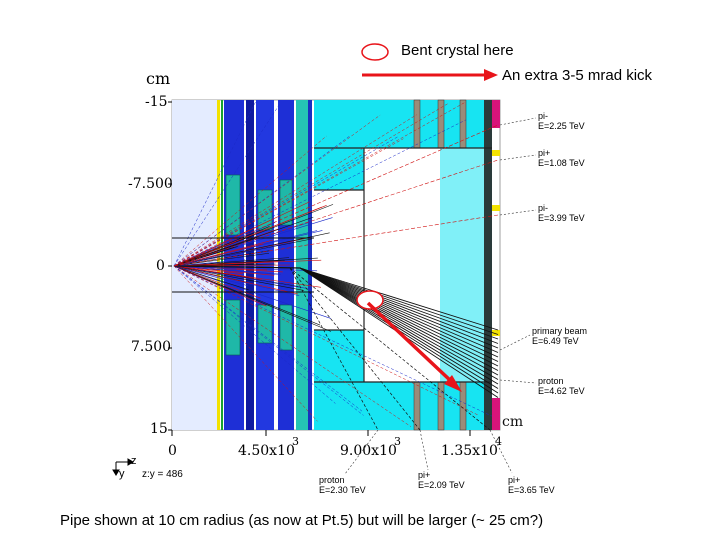 The image size is (720, 540). I want to click on teal-column, so click(302, 265).